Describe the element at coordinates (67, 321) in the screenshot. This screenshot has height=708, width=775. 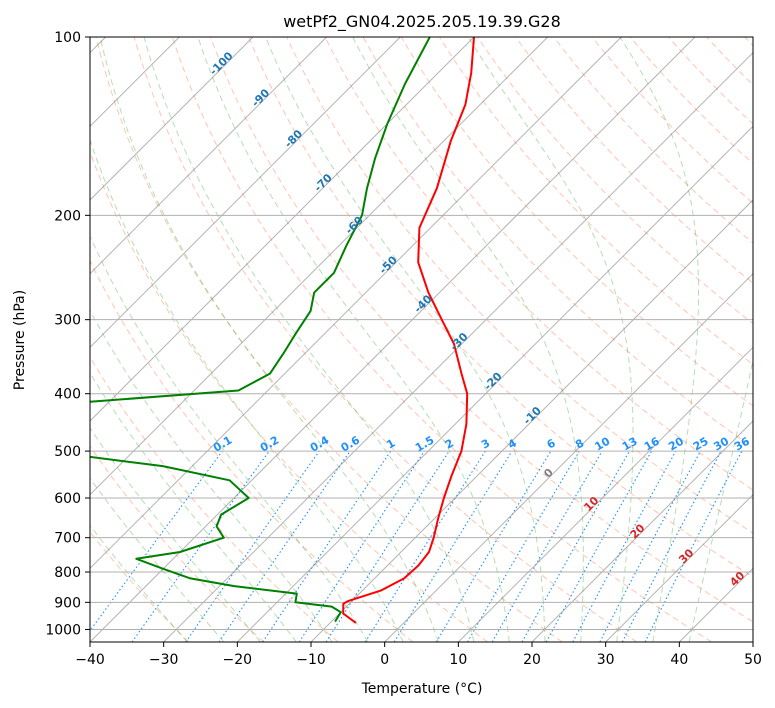
I see `y-tick-label: 300` at that location.